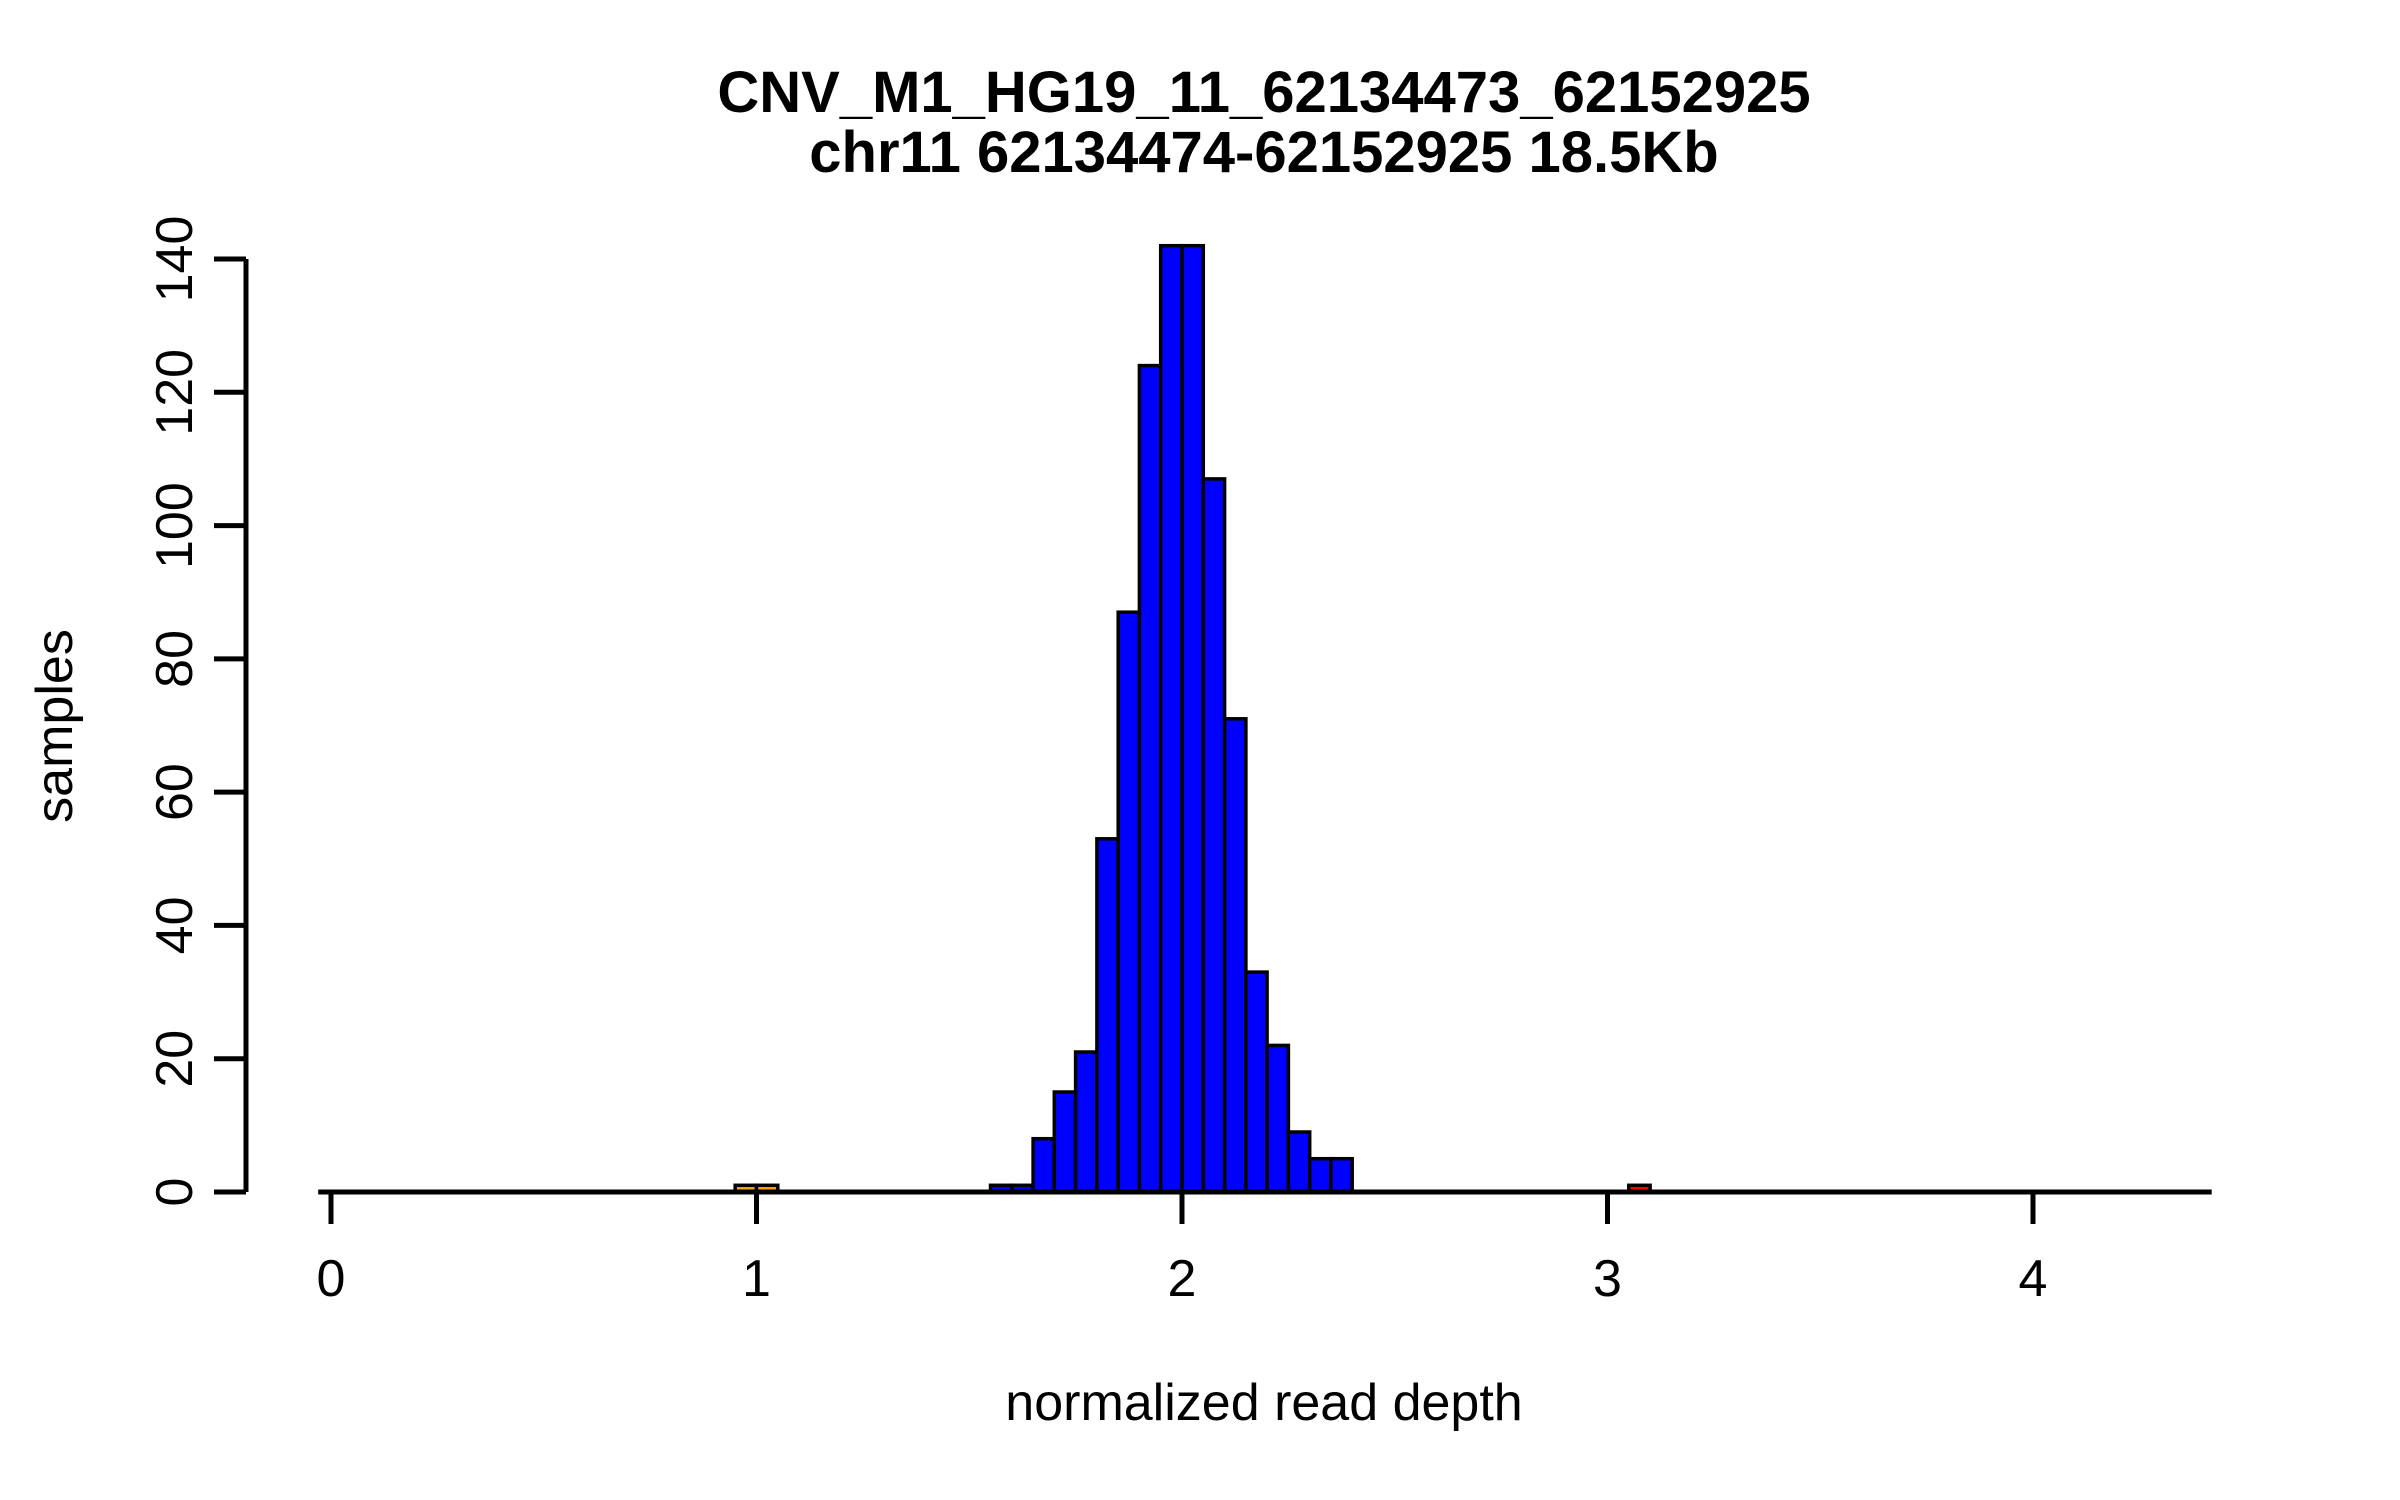 The width and height of the screenshot is (2400, 1500). Describe the element at coordinates (55, 726) in the screenshot. I see `y-axis-label: samples` at that location.